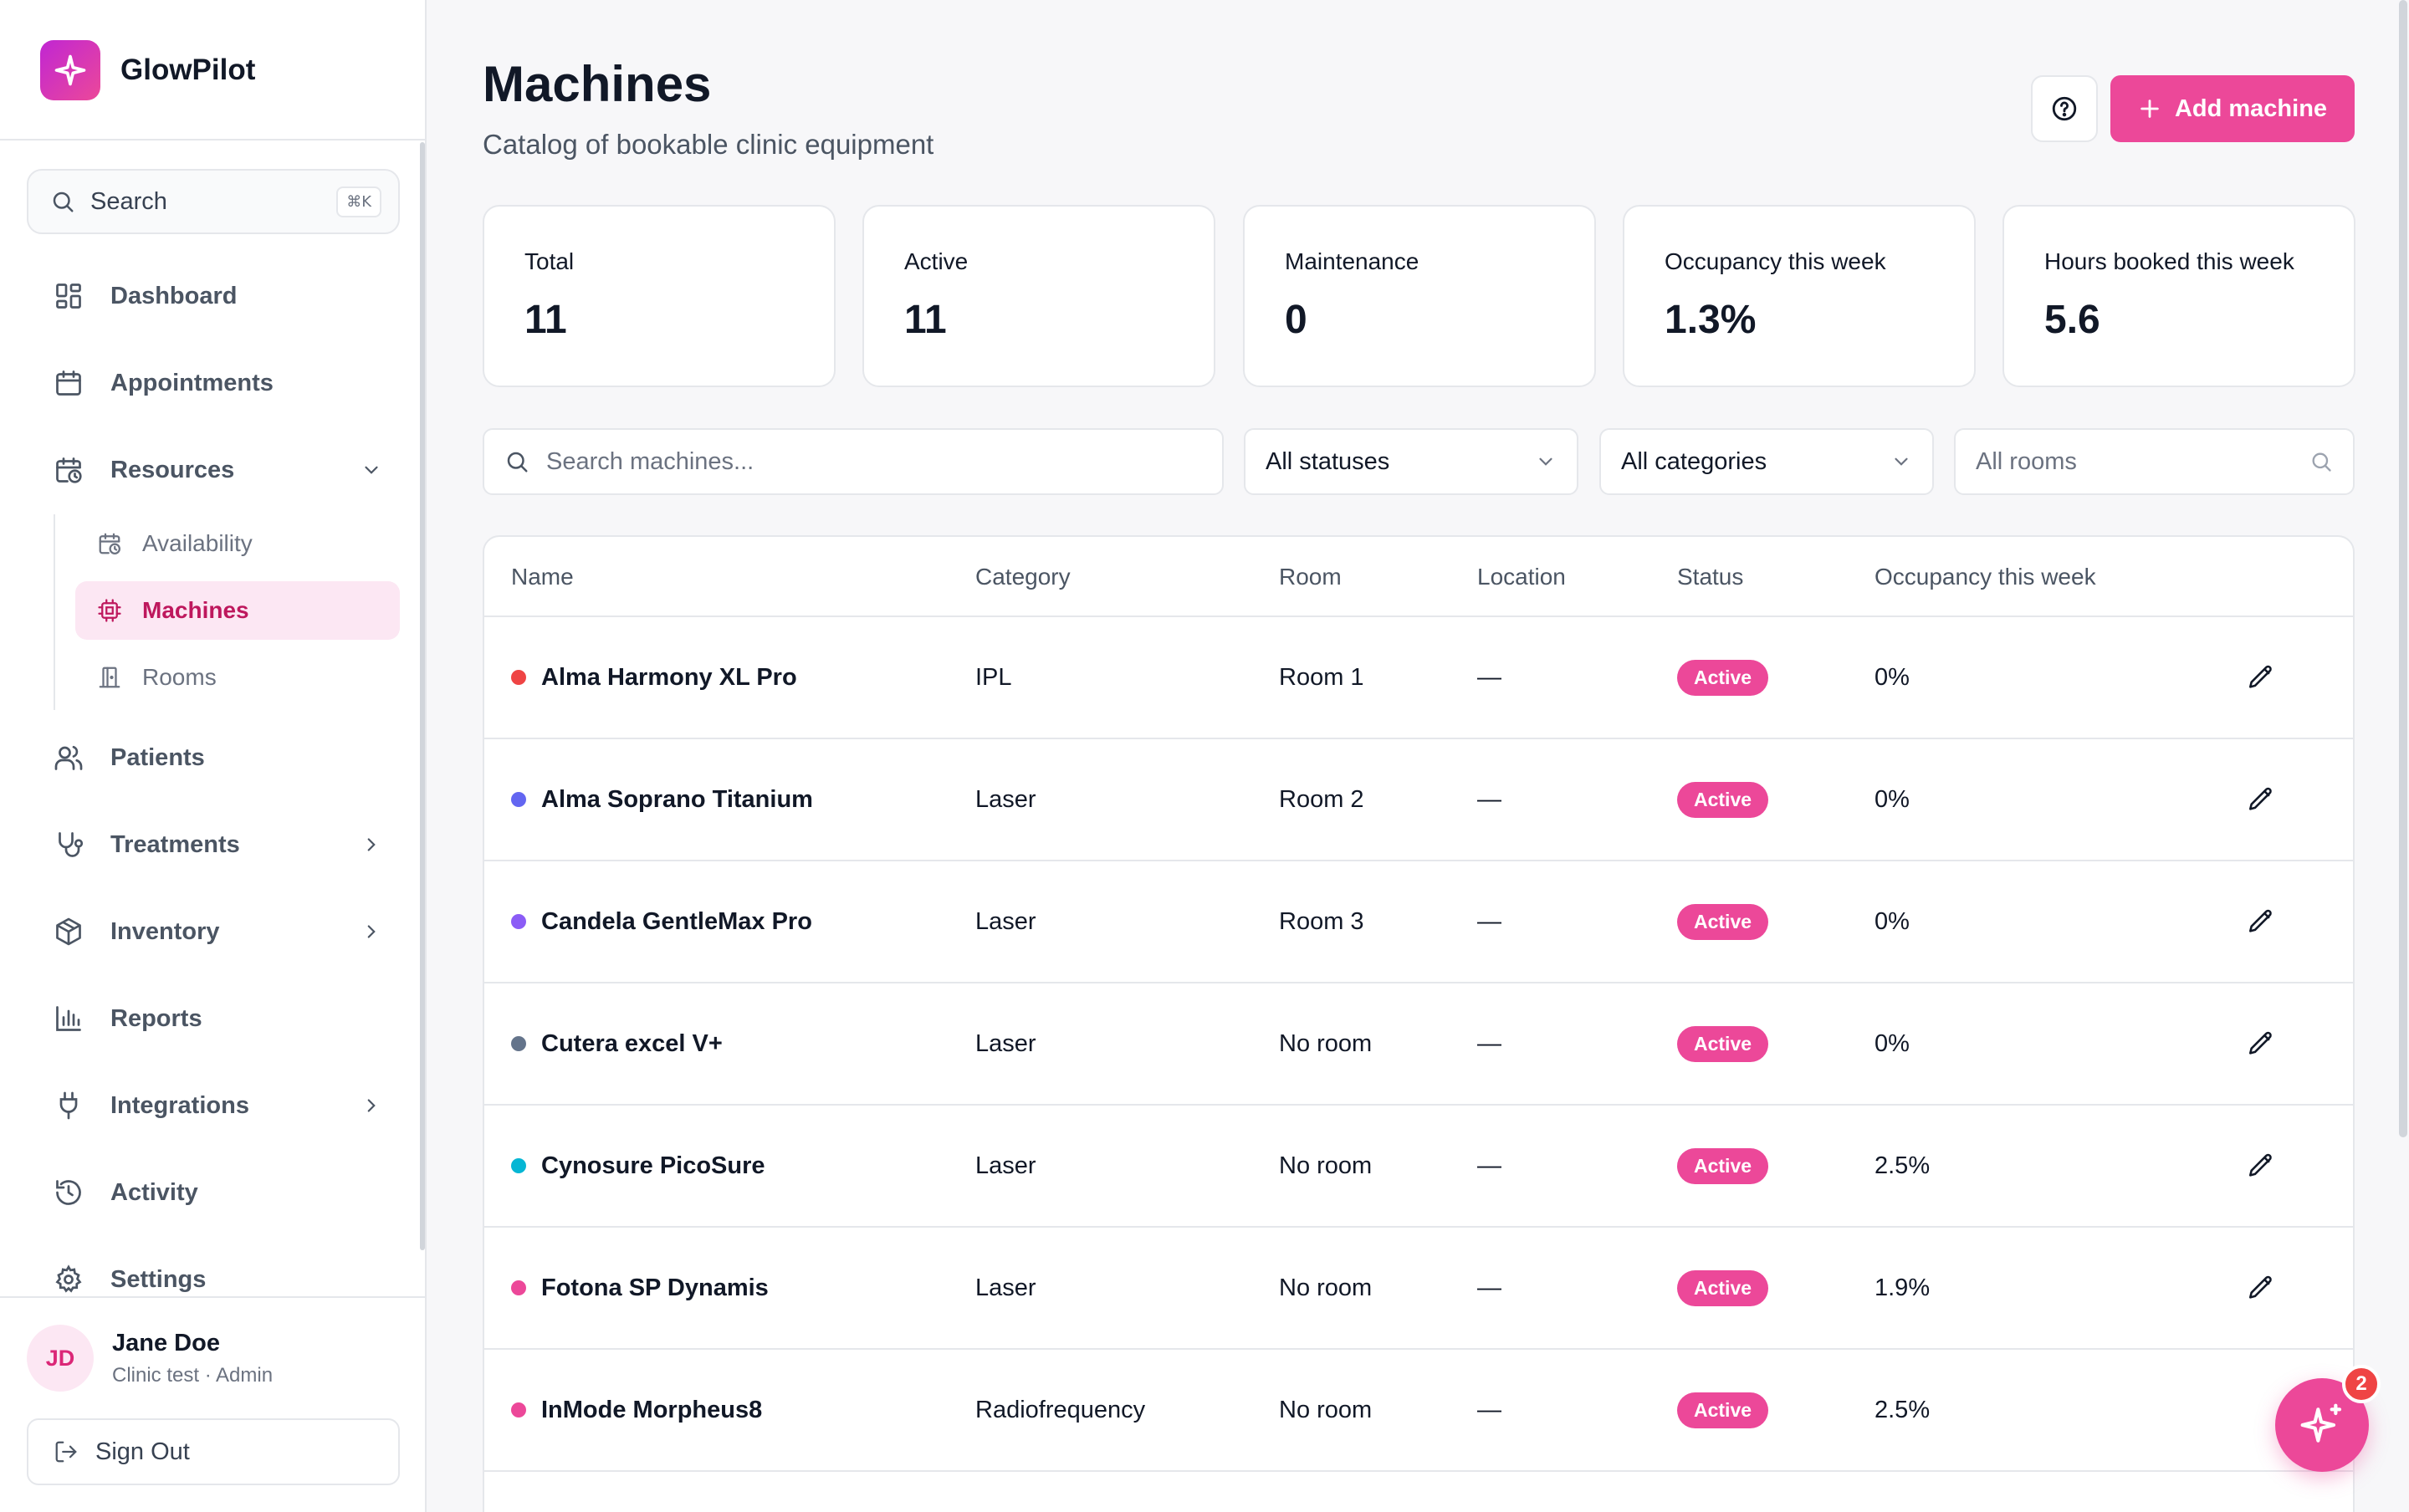 Image resolution: width=2409 pixels, height=1512 pixels. I want to click on column-header-location: Location, so click(1521, 577).